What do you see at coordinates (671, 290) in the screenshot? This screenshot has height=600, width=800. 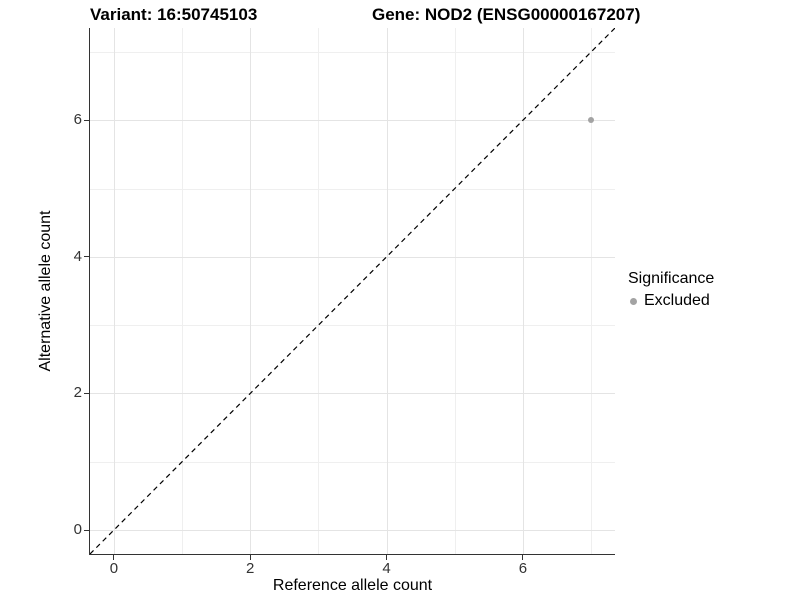 I see `legend: Significance Excluded` at bounding box center [671, 290].